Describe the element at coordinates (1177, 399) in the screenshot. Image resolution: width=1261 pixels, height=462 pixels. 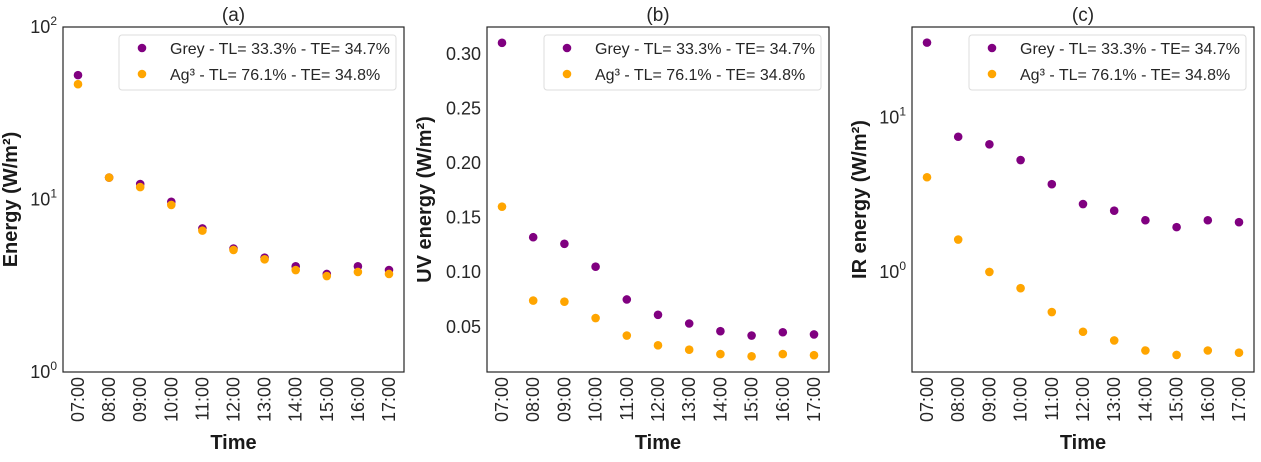
I see `x-tick-label: 15:00` at that location.